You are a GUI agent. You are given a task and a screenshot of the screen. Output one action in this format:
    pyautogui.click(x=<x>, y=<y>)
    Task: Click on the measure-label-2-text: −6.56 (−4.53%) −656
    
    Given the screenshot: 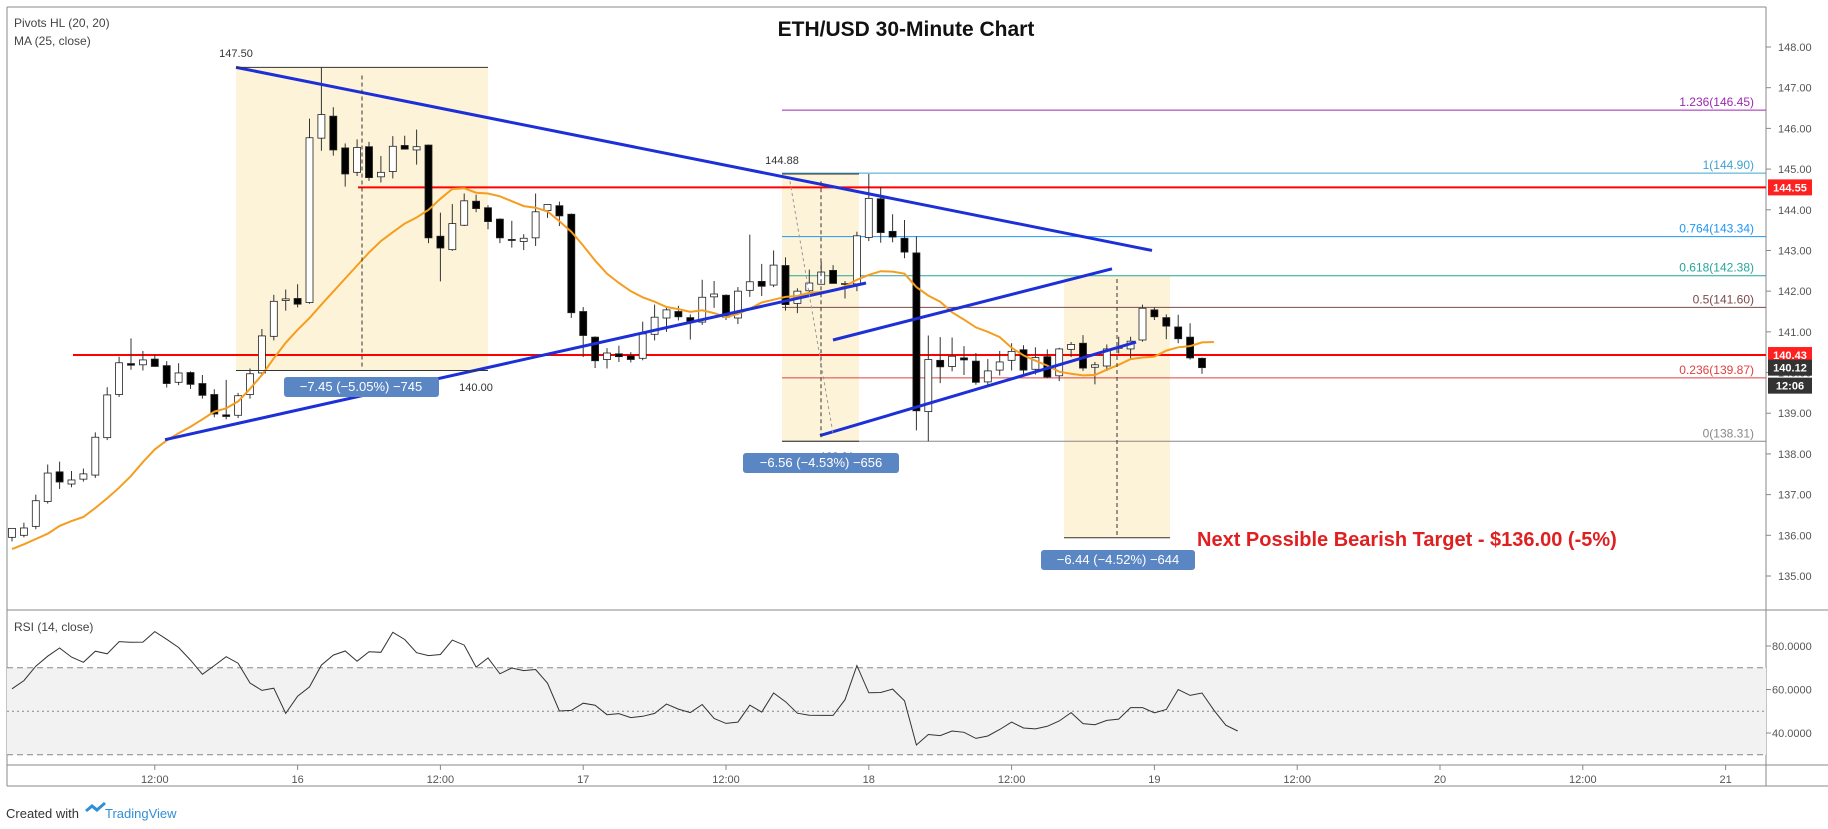 What is the action you would take?
    pyautogui.click(x=821, y=462)
    